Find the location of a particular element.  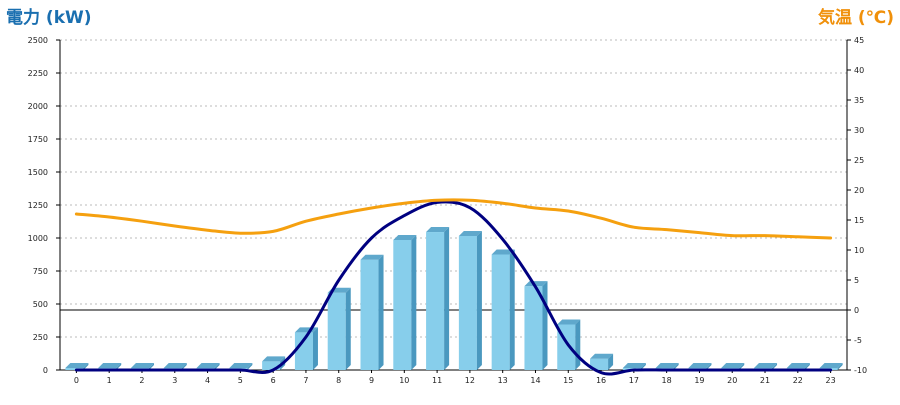

x-tick-label: 15 is located at coordinates (568, 380).